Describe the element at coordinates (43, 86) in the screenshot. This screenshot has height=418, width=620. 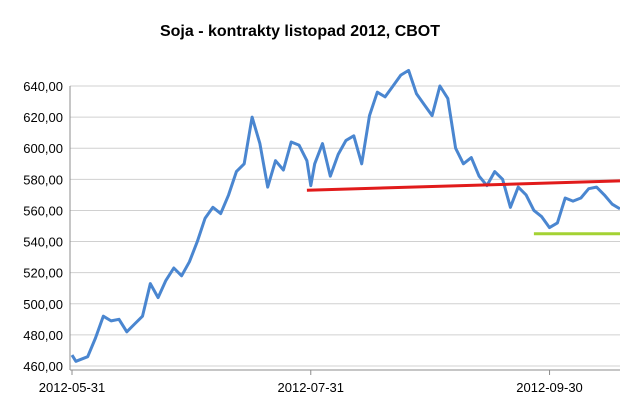
I see `y-tick-label: 640,00` at that location.